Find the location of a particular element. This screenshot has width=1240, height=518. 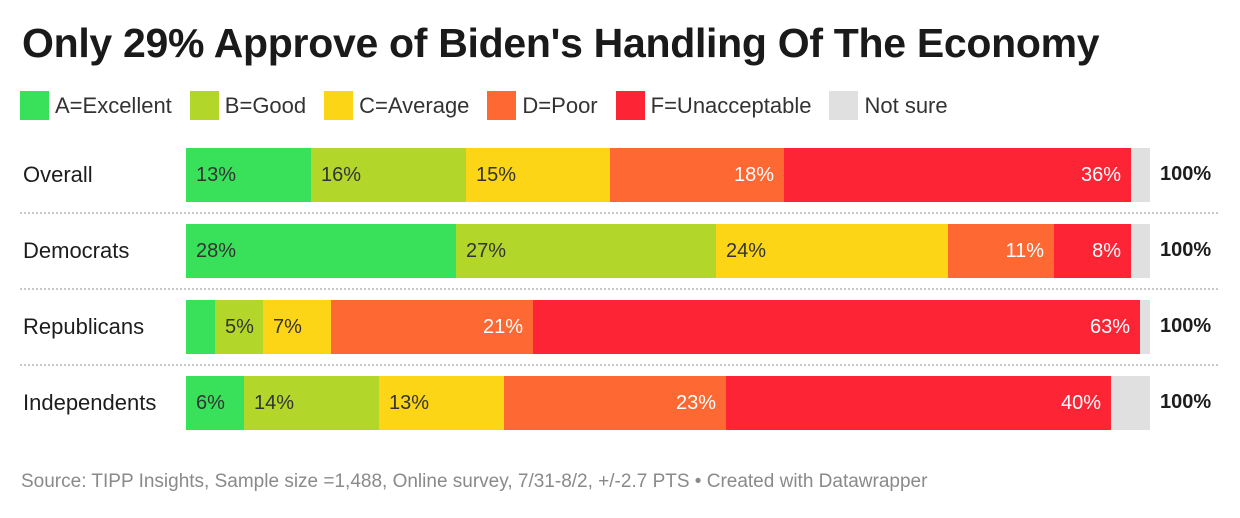

bar-segment-c-average: 15% is located at coordinates (538, 175).